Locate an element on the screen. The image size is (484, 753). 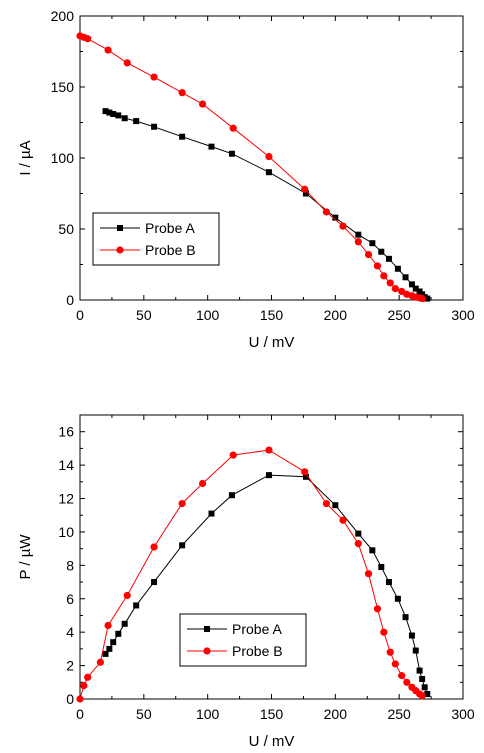
y-tick-label: 14 is located at coordinates (66, 465).